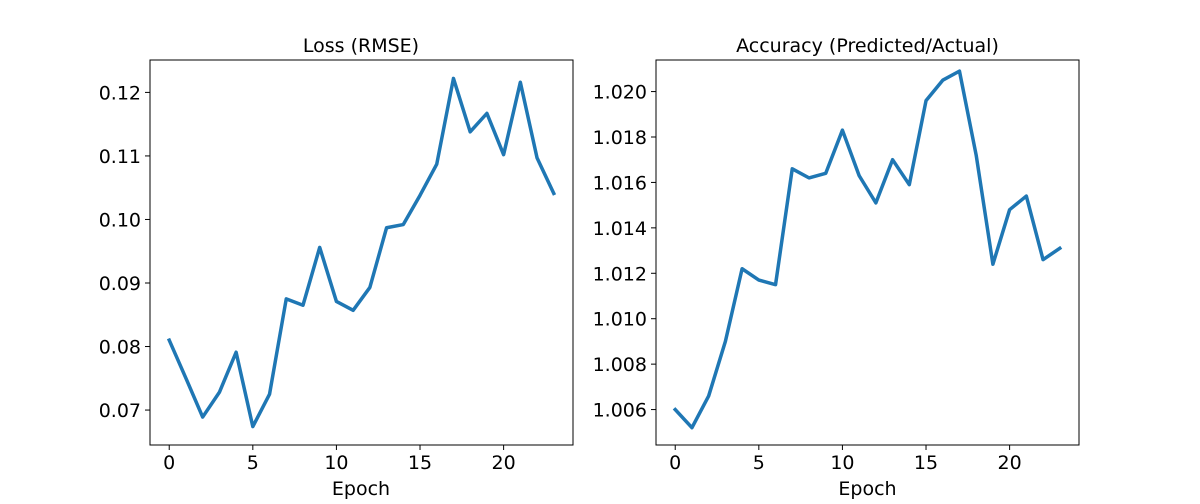 The height and width of the screenshot is (504, 1200). I want to click on accuracy-y-tick-label: 1.006, so click(620, 411).